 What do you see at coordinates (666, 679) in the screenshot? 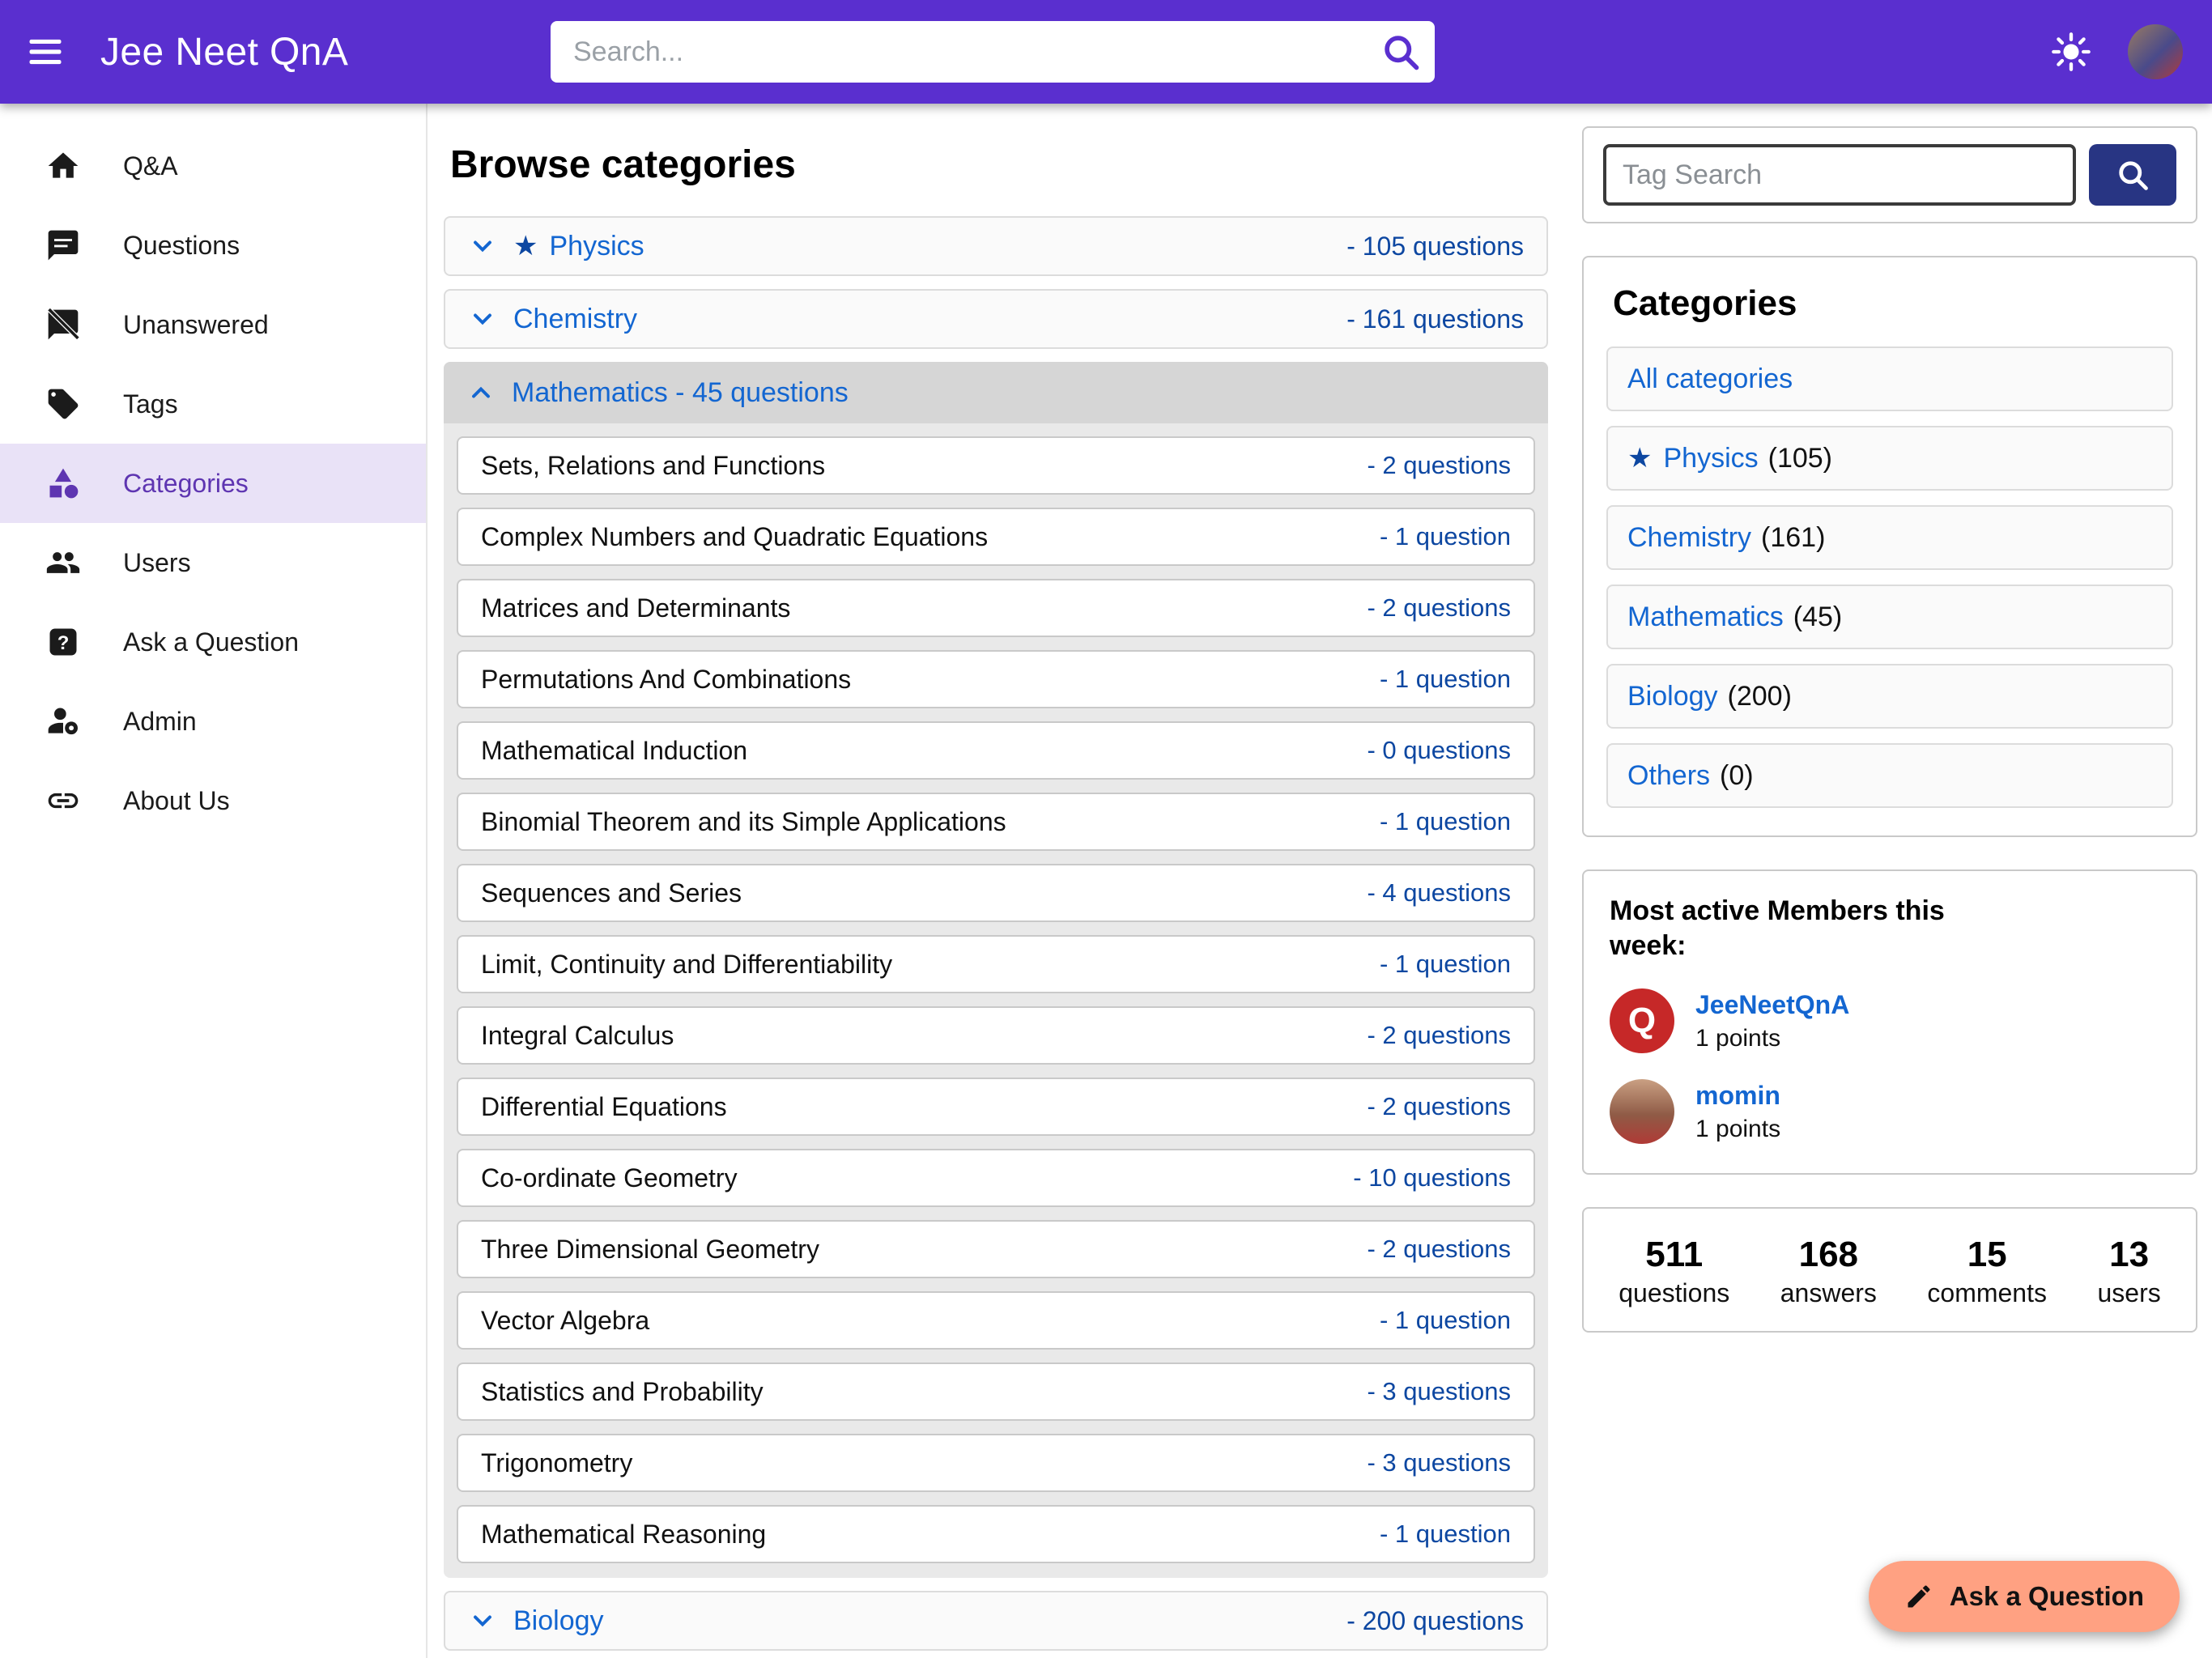
I see `subcategory-link: Permutations And Combinations` at bounding box center [666, 679].